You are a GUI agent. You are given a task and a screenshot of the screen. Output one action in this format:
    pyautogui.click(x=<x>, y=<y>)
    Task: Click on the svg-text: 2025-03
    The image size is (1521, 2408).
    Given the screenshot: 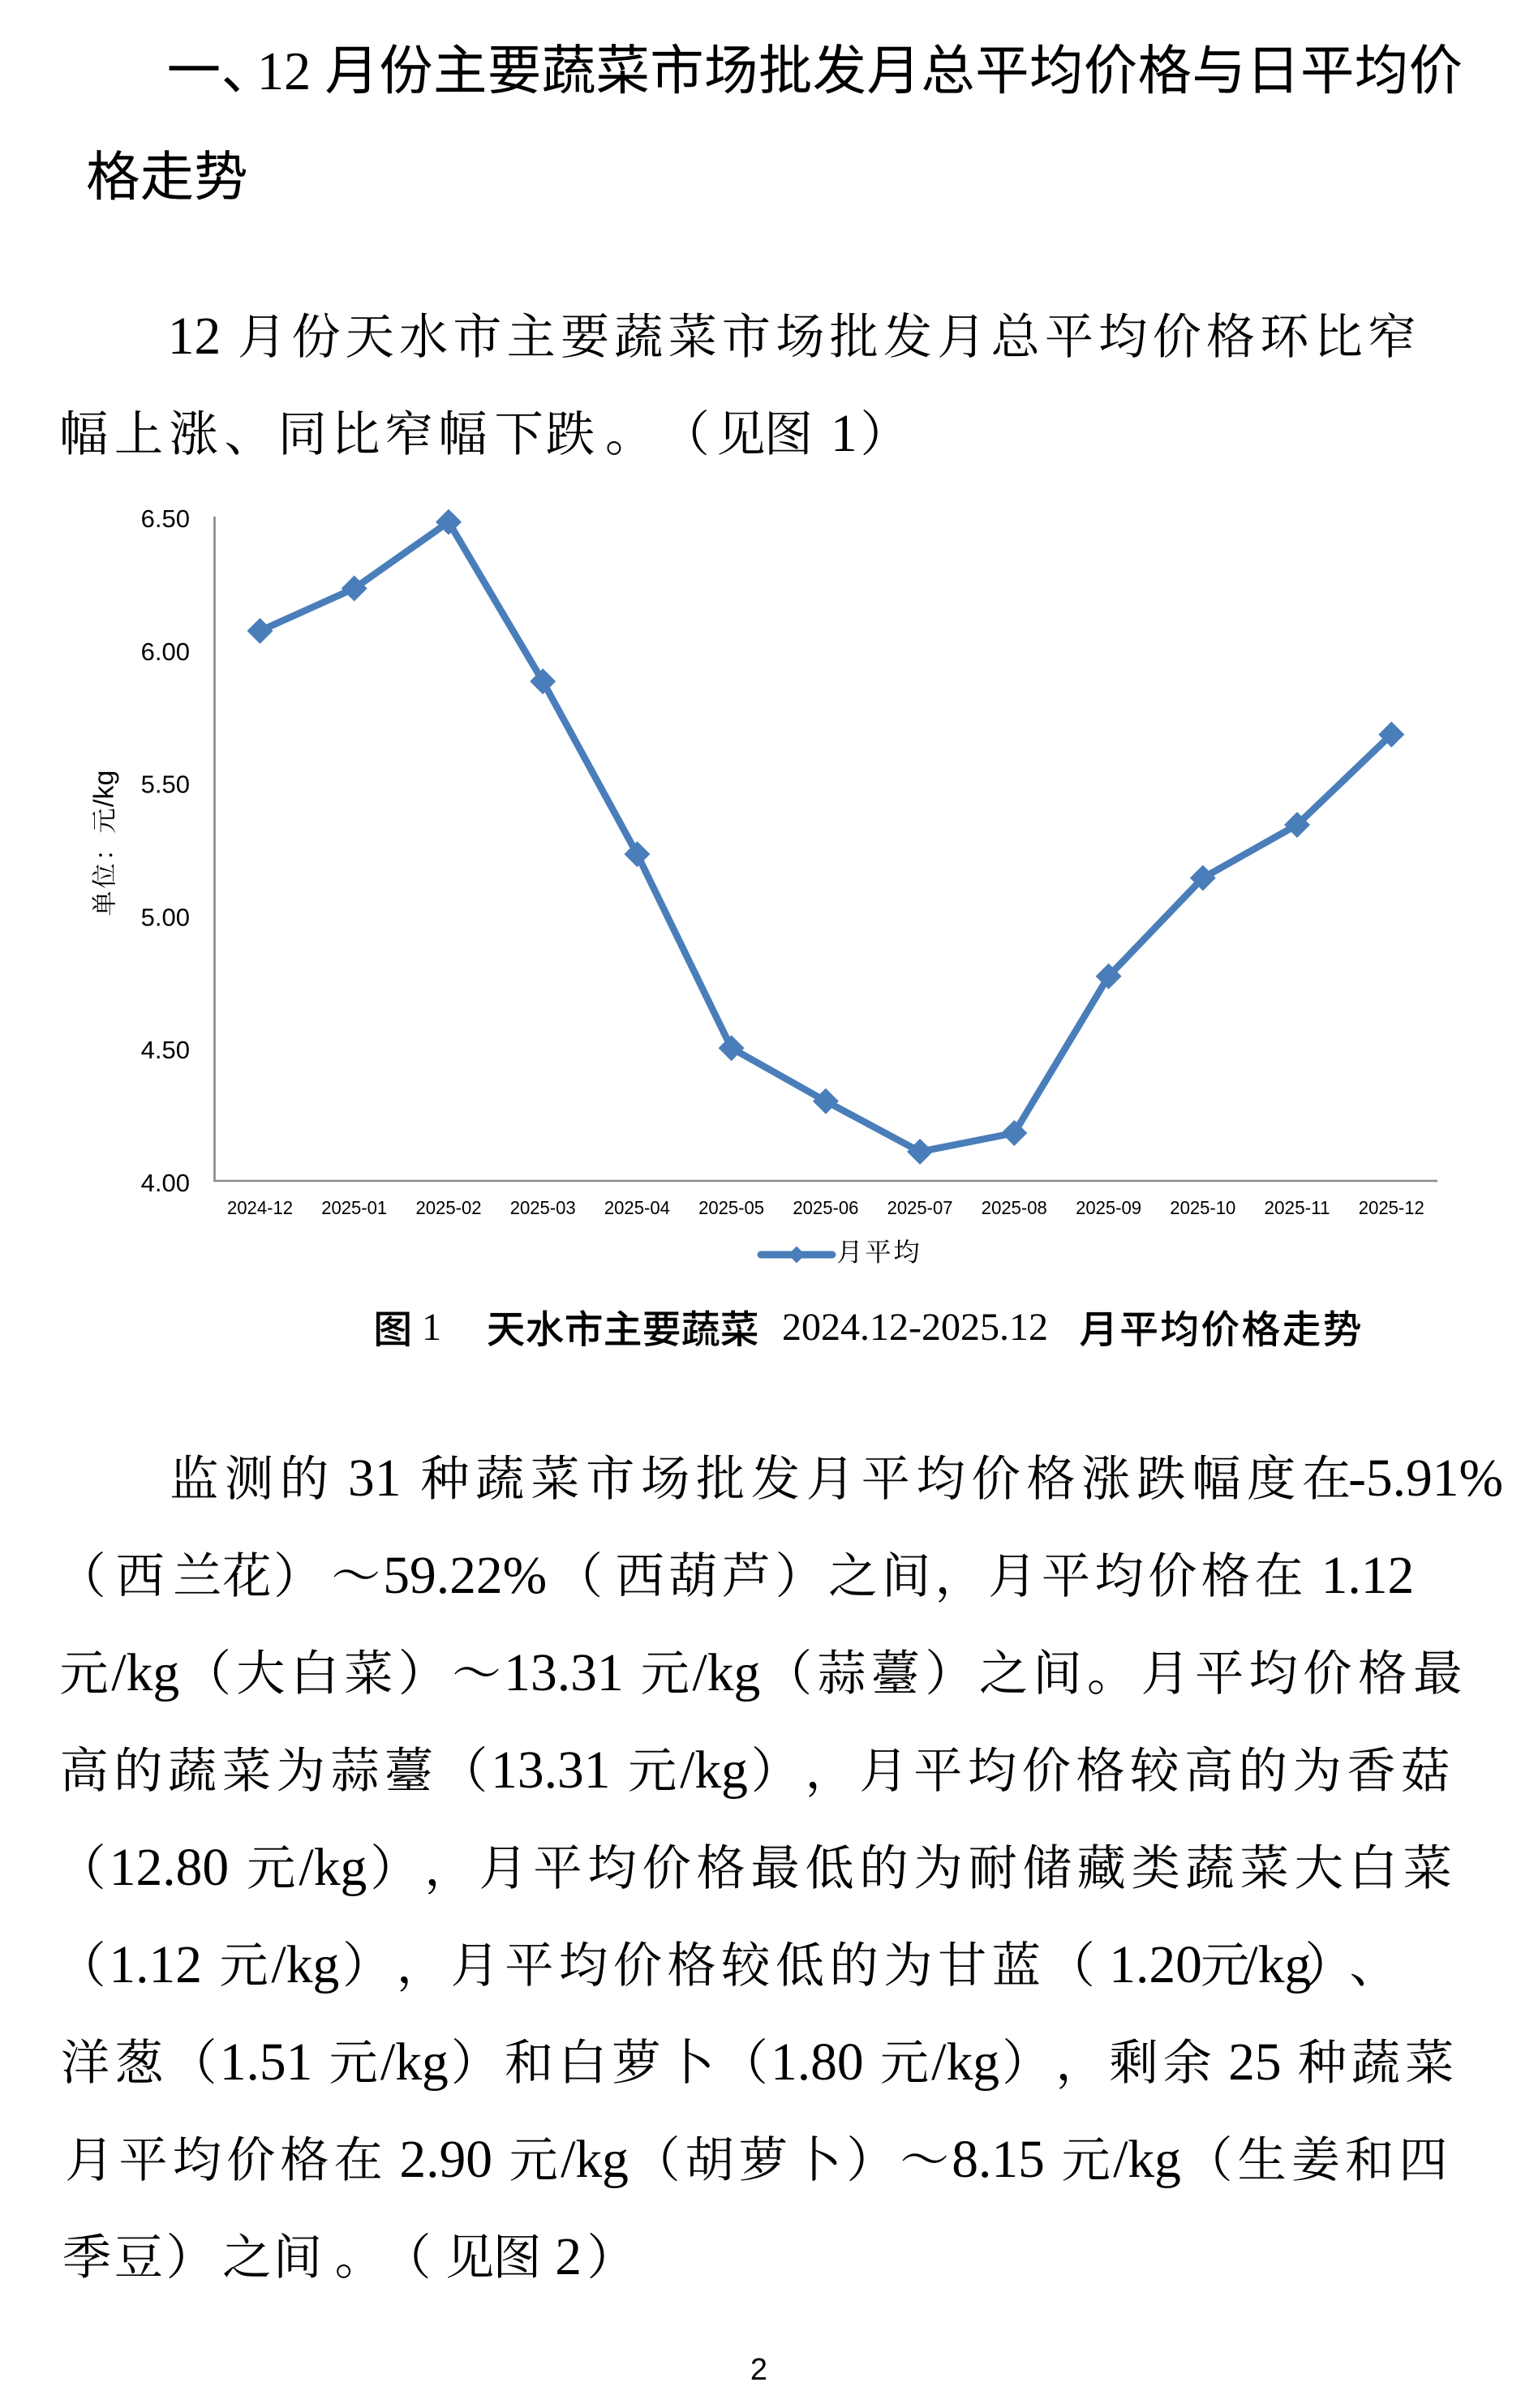 What is the action you would take?
    pyautogui.click(x=543, y=1207)
    